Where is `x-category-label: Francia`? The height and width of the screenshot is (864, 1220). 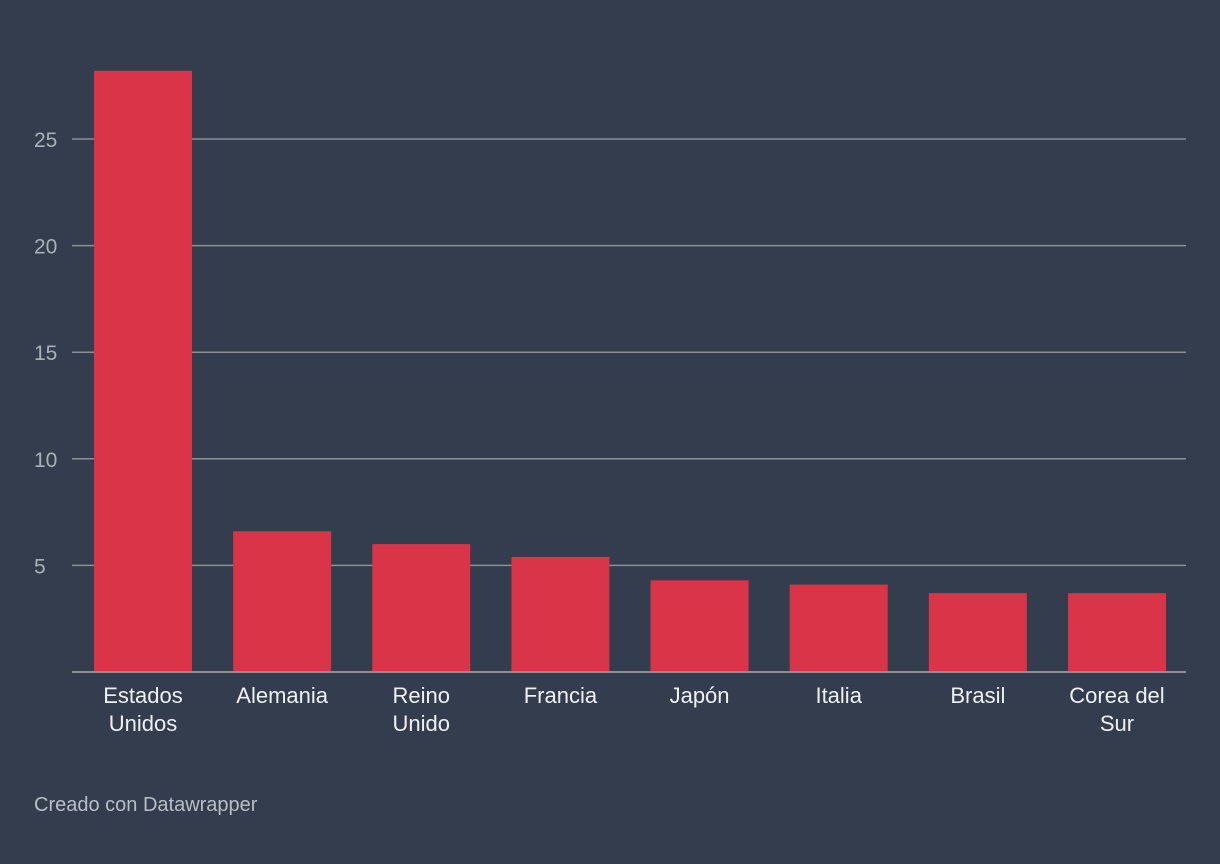 x-category-label: Francia is located at coordinates (561, 695).